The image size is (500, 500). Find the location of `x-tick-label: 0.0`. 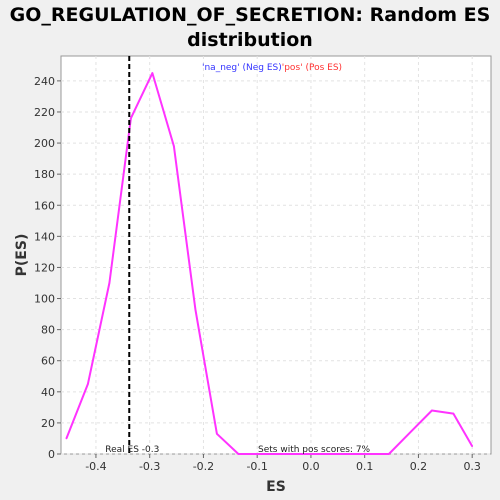

x-tick-label: 0.0 is located at coordinates (311, 466).